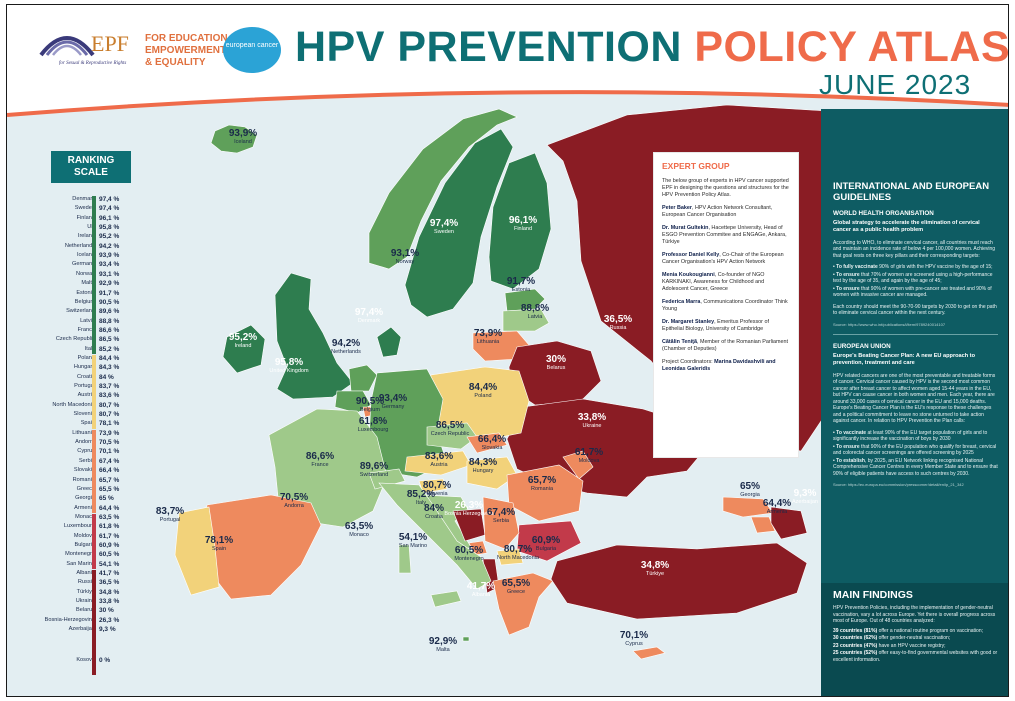 The width and height of the screenshot is (1015, 701). Describe the element at coordinates (677, 208) in the screenshot. I see `expert-name: Peter Baker` at that location.